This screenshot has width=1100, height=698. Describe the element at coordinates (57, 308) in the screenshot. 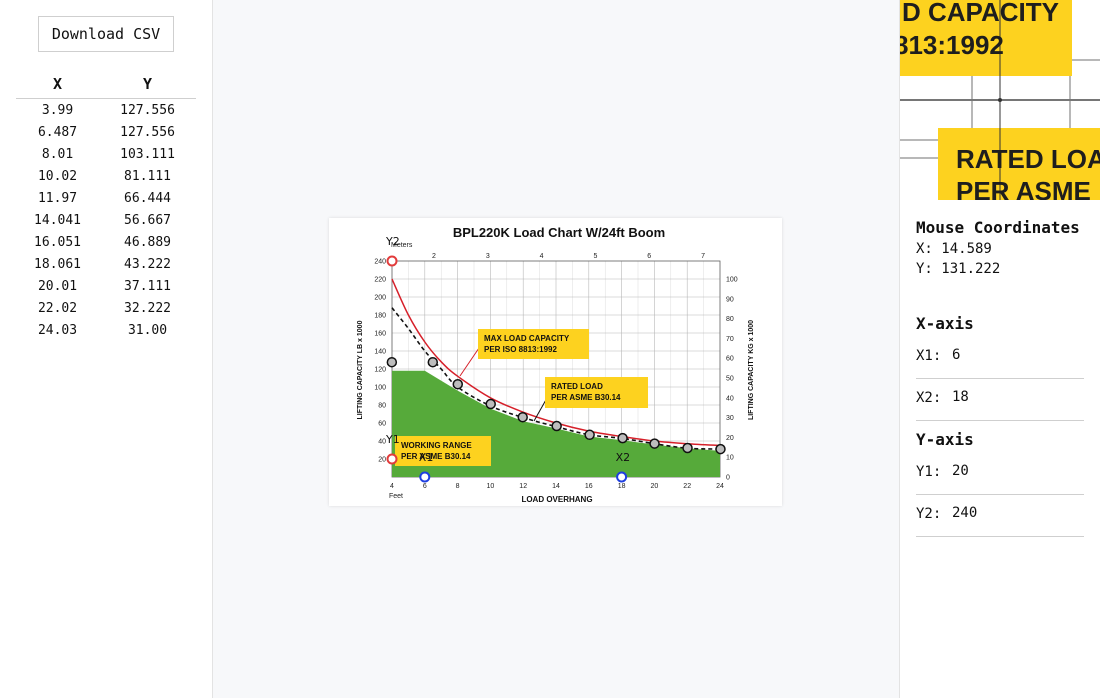

I see `cell-x: 22.02` at that location.